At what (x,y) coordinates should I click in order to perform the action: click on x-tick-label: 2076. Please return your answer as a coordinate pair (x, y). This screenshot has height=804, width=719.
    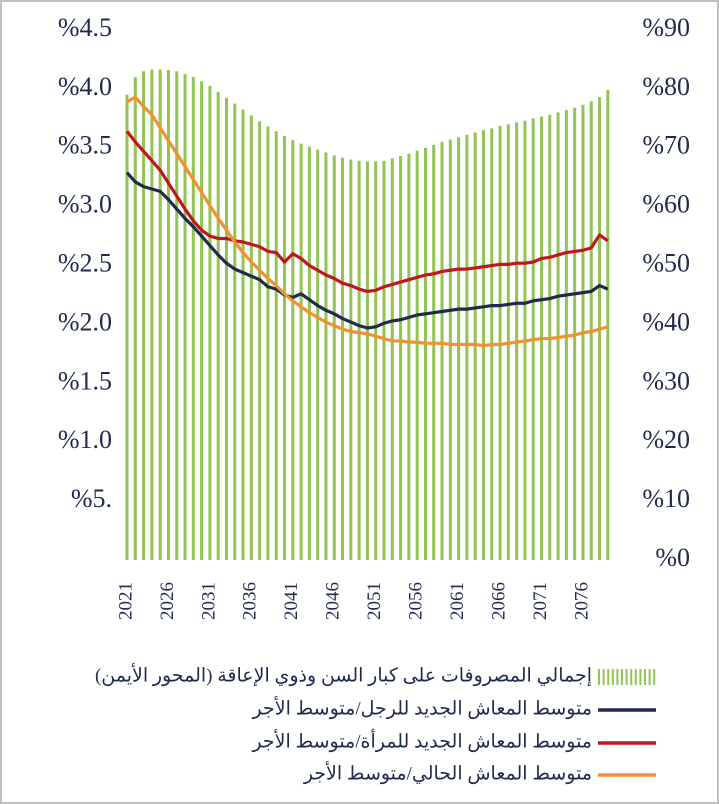
    Looking at the image, I should click on (581, 601).